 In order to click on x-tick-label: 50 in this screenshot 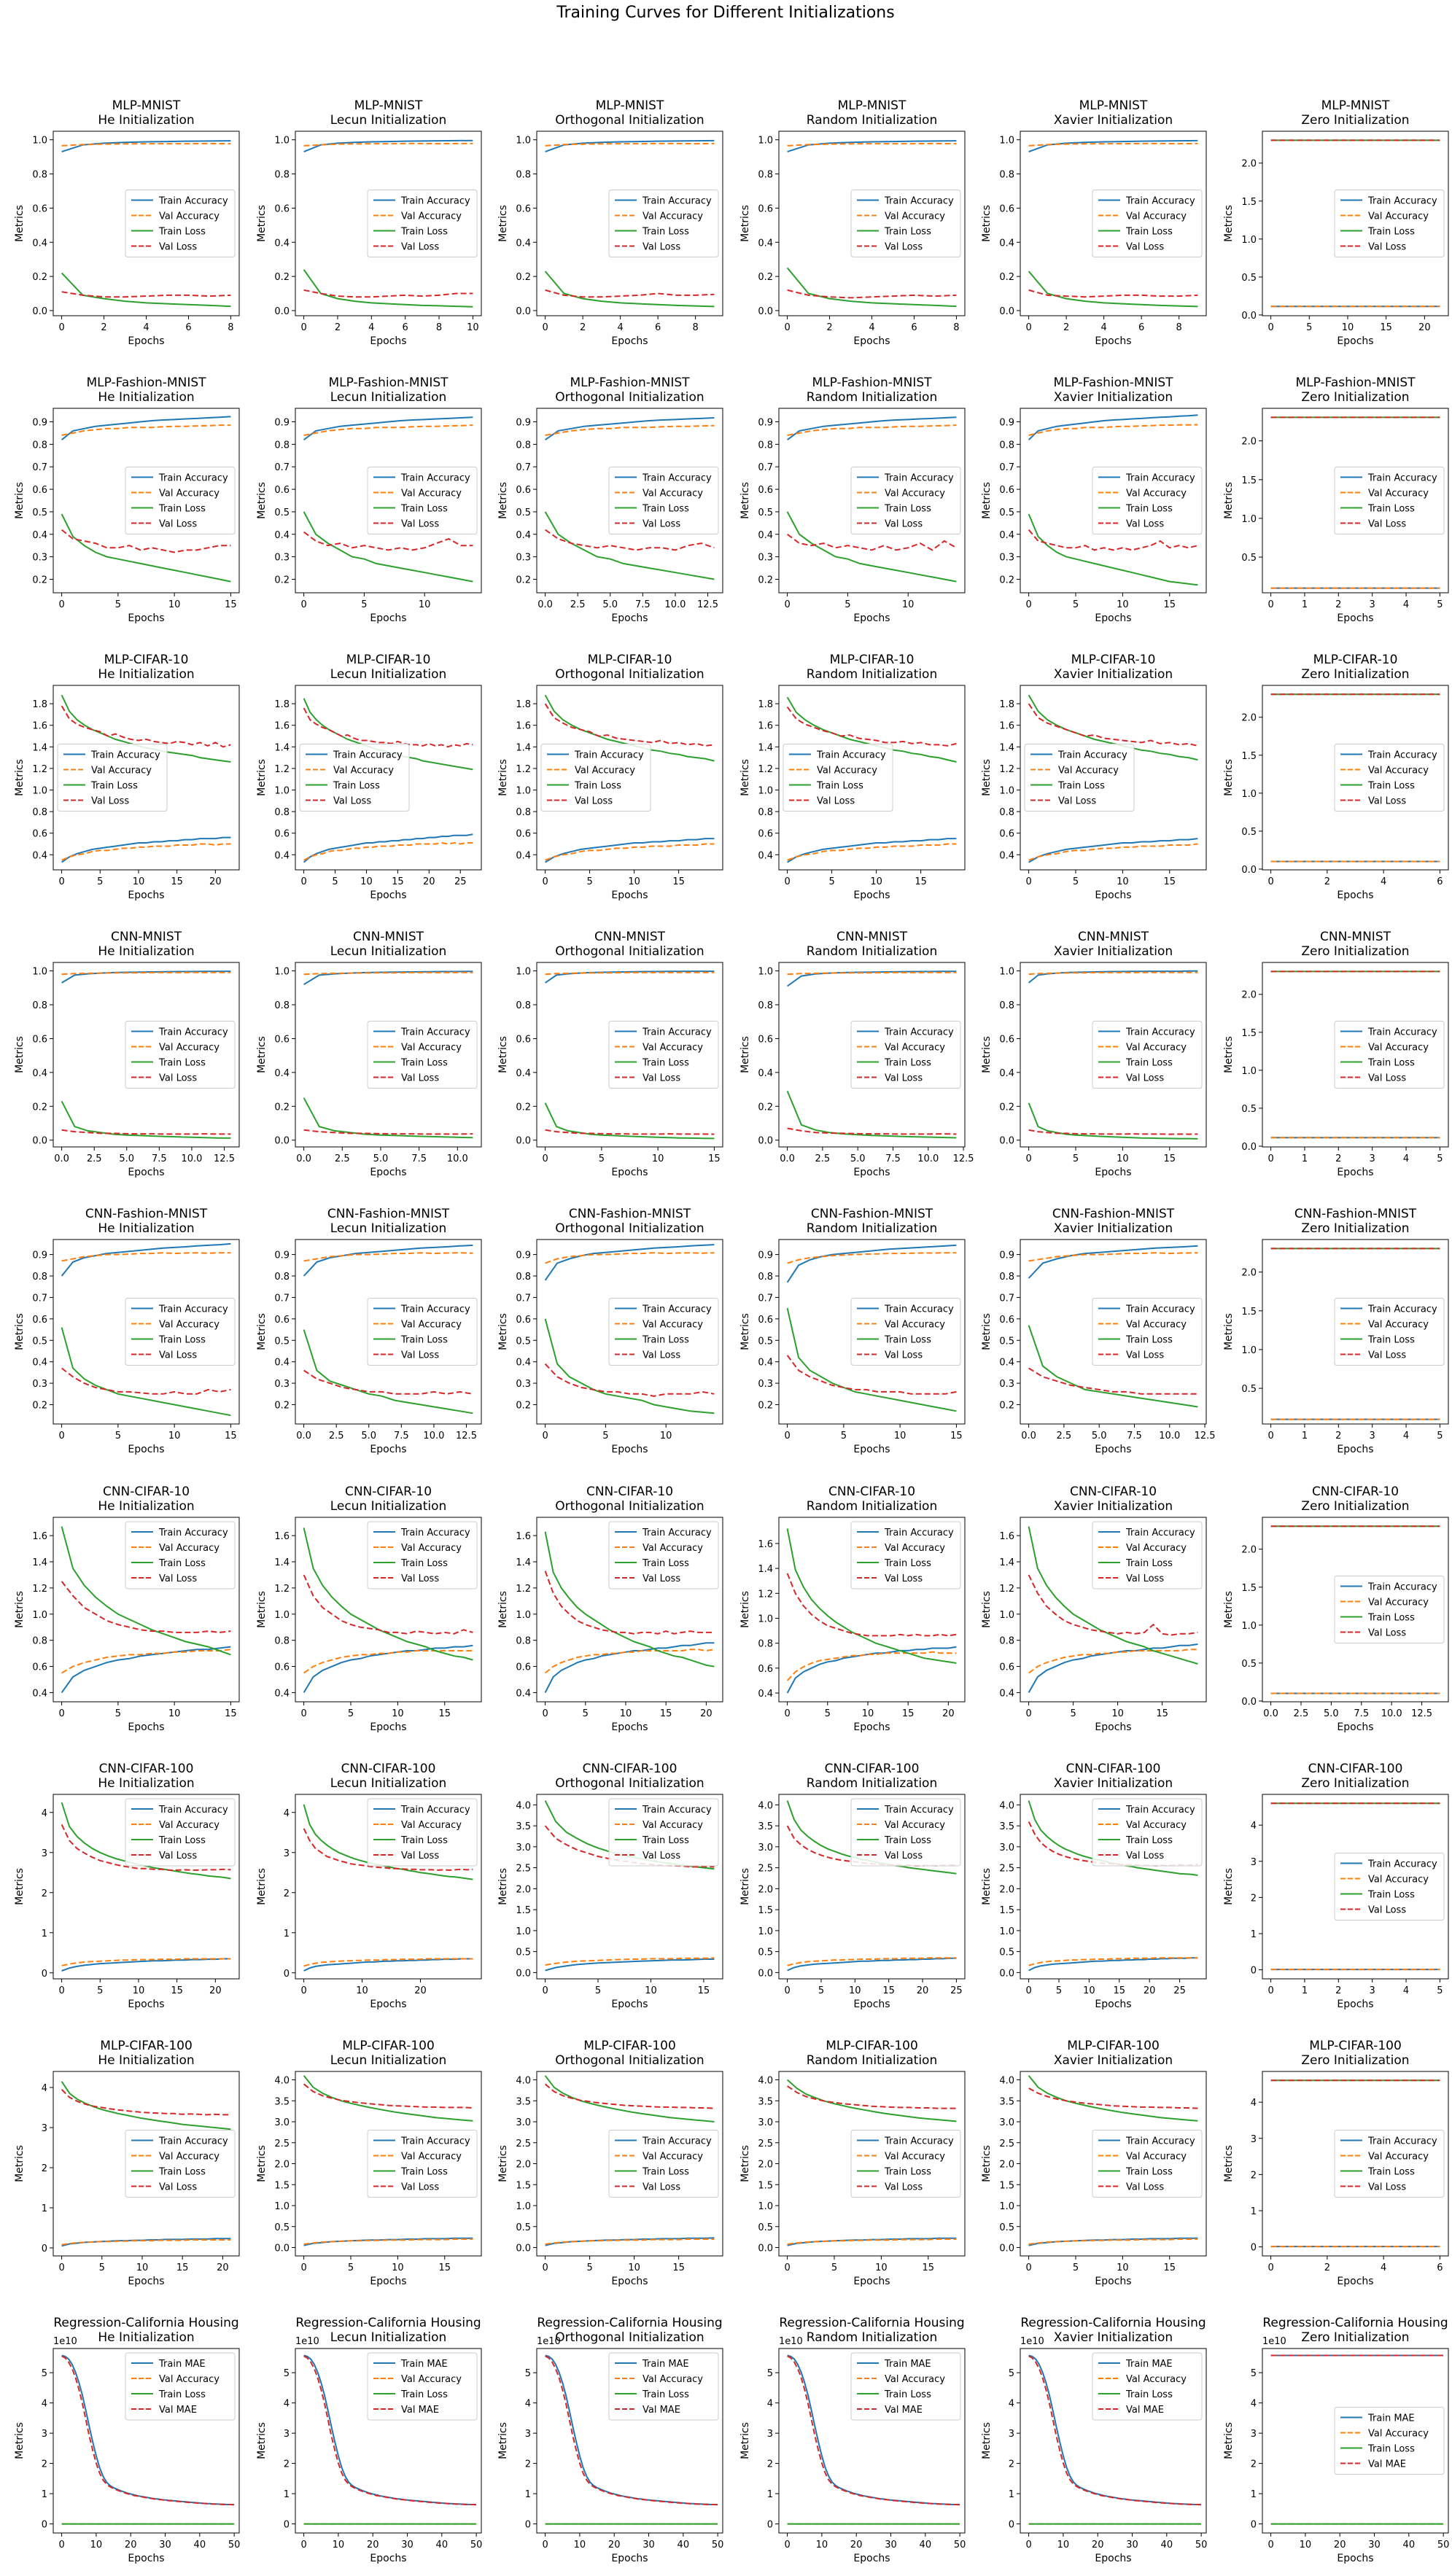, I will do `click(476, 2545)`.